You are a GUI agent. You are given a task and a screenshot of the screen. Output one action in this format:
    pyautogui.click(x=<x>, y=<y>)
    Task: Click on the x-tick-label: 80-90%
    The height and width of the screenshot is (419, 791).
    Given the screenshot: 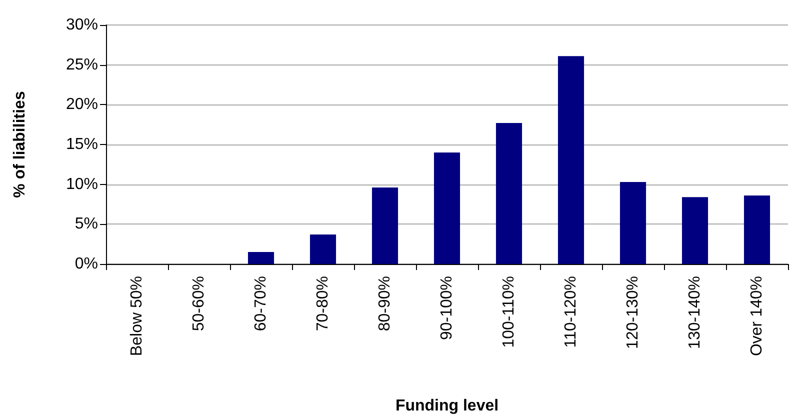 What is the action you would take?
    pyautogui.click(x=385, y=304)
    